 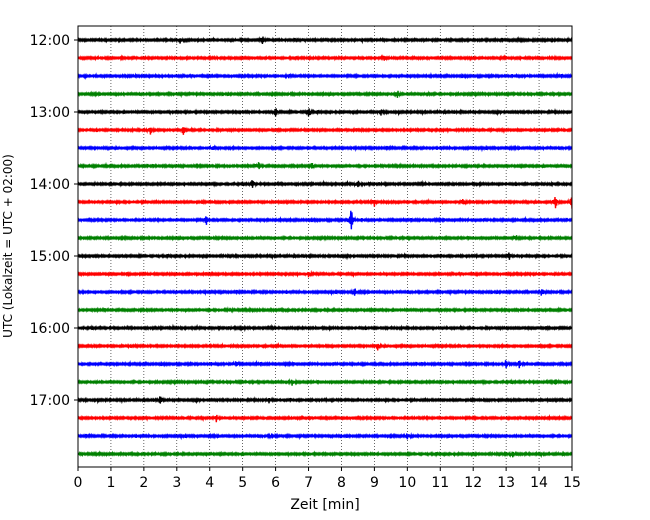 What do you see at coordinates (176, 483) in the screenshot?
I see `x-tick-label: 3` at bounding box center [176, 483].